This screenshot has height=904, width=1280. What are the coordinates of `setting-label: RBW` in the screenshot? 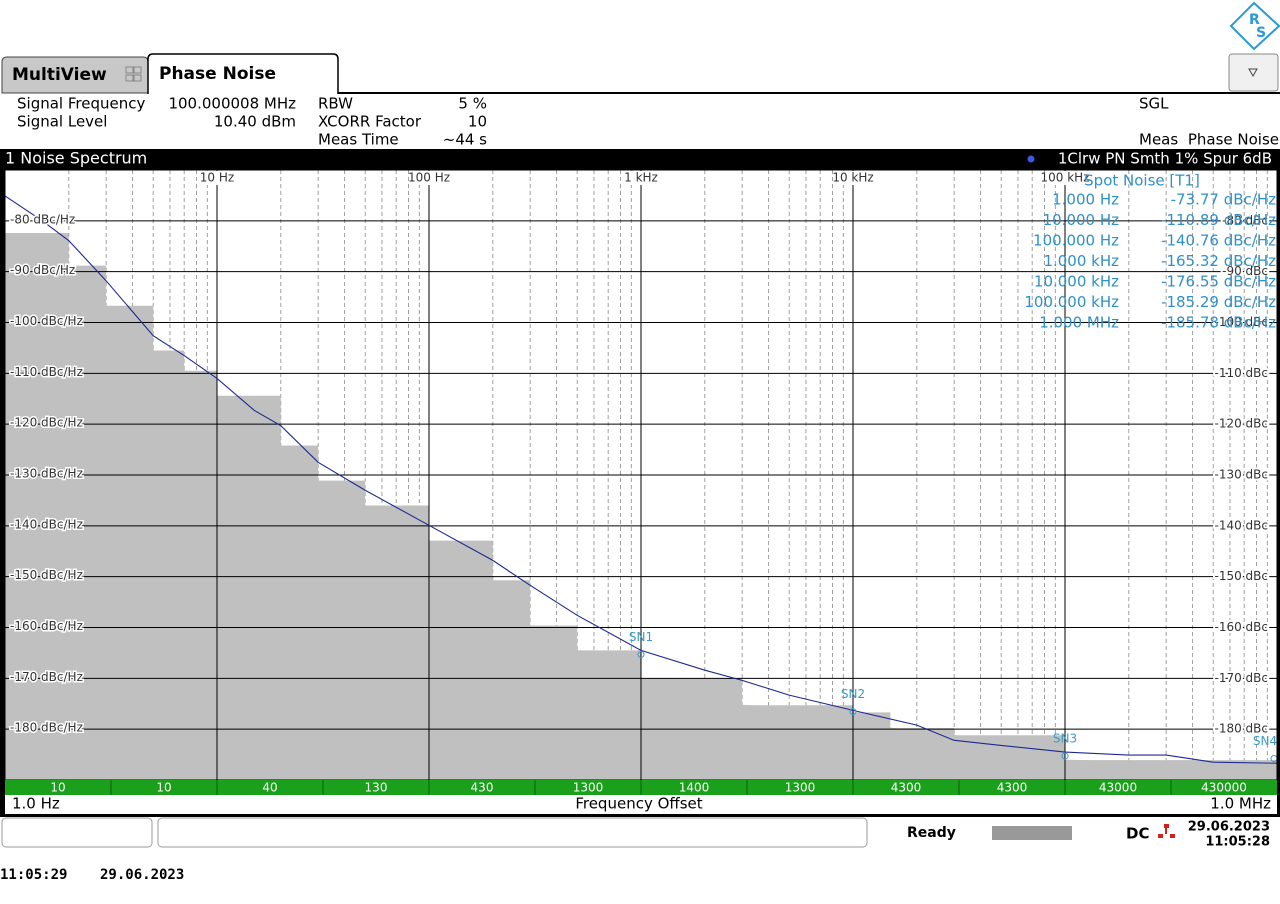 It's located at (335, 104).